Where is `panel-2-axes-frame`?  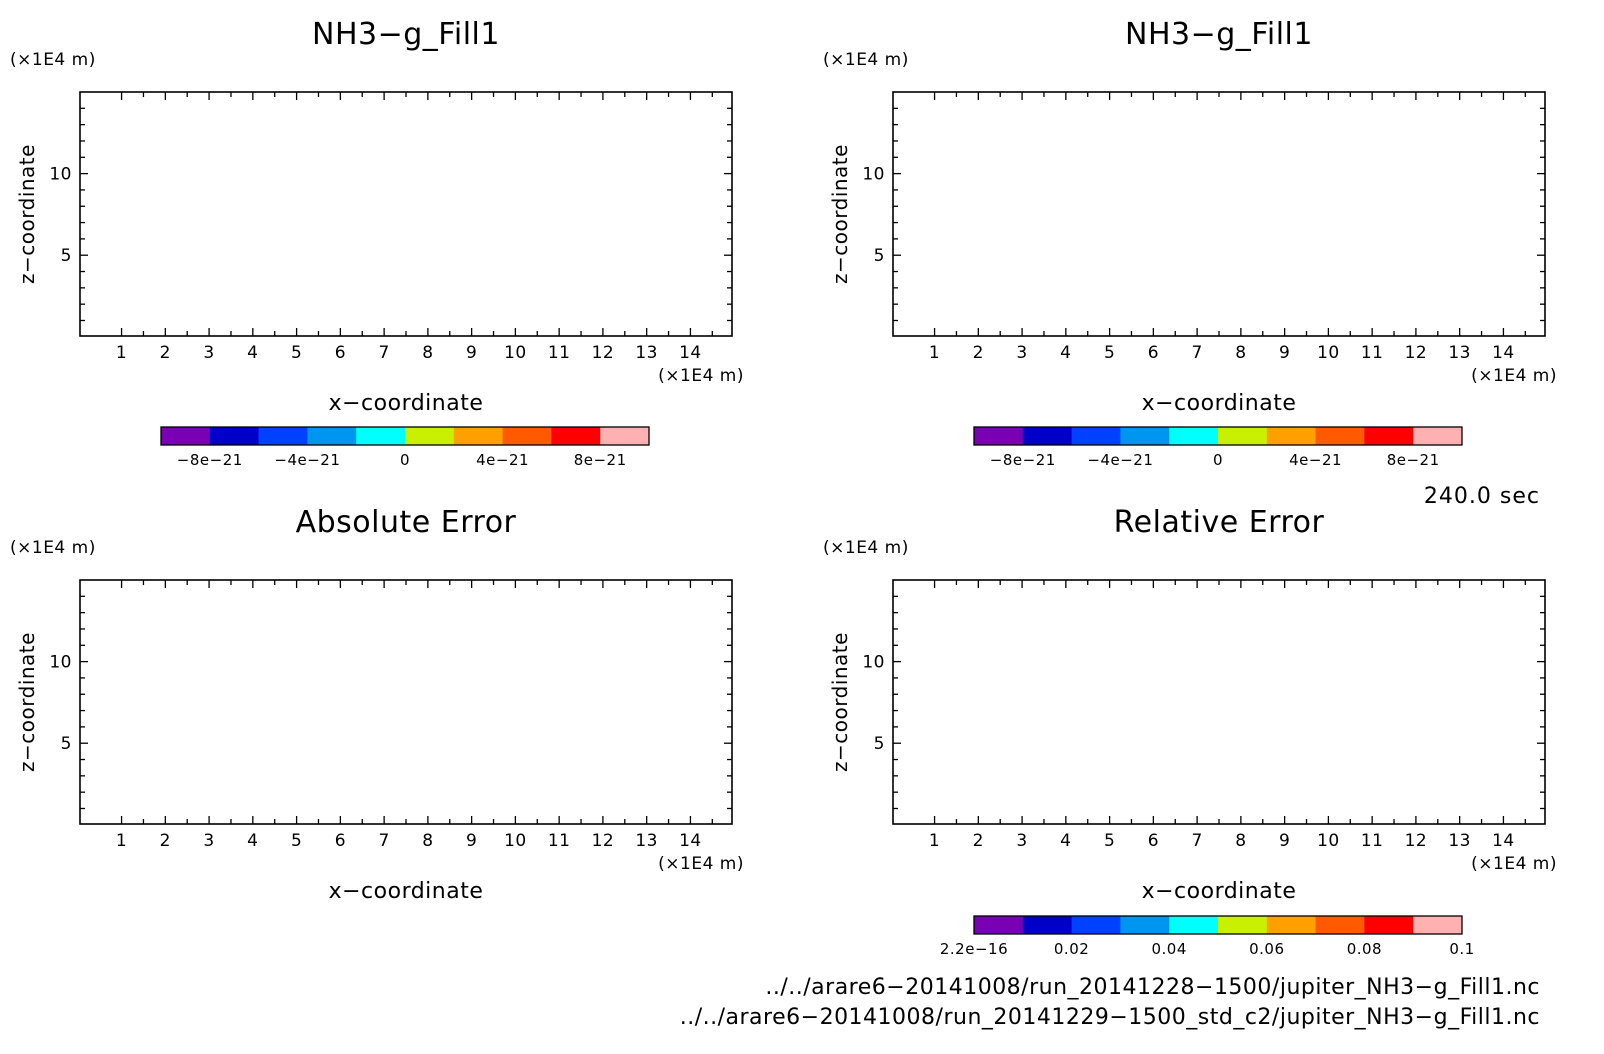
panel-2-axes-frame is located at coordinates (1219, 214).